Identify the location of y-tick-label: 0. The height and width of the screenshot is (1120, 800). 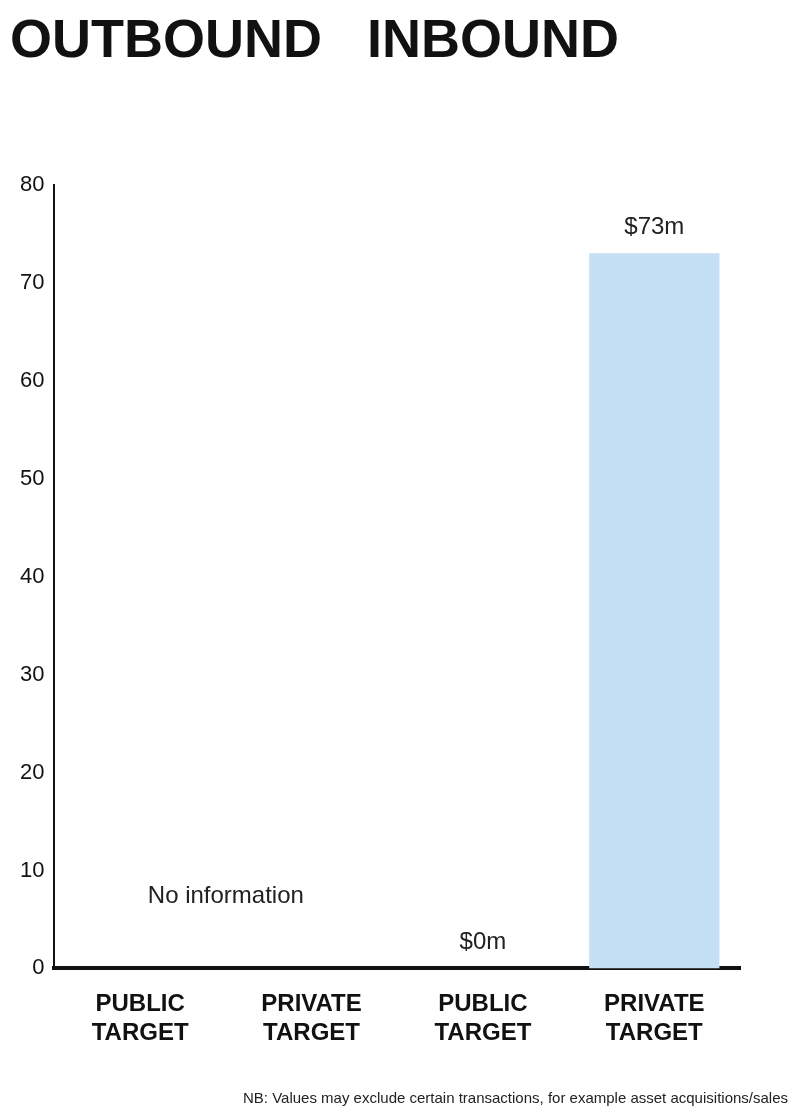
(38, 967).